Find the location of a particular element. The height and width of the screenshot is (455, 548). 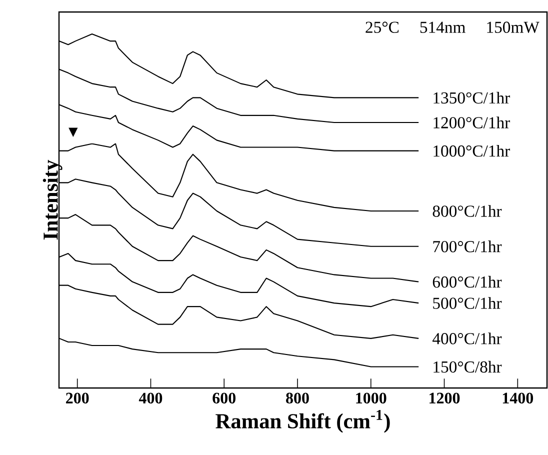

x-tick-label: 600 is located at coordinates (224, 398).